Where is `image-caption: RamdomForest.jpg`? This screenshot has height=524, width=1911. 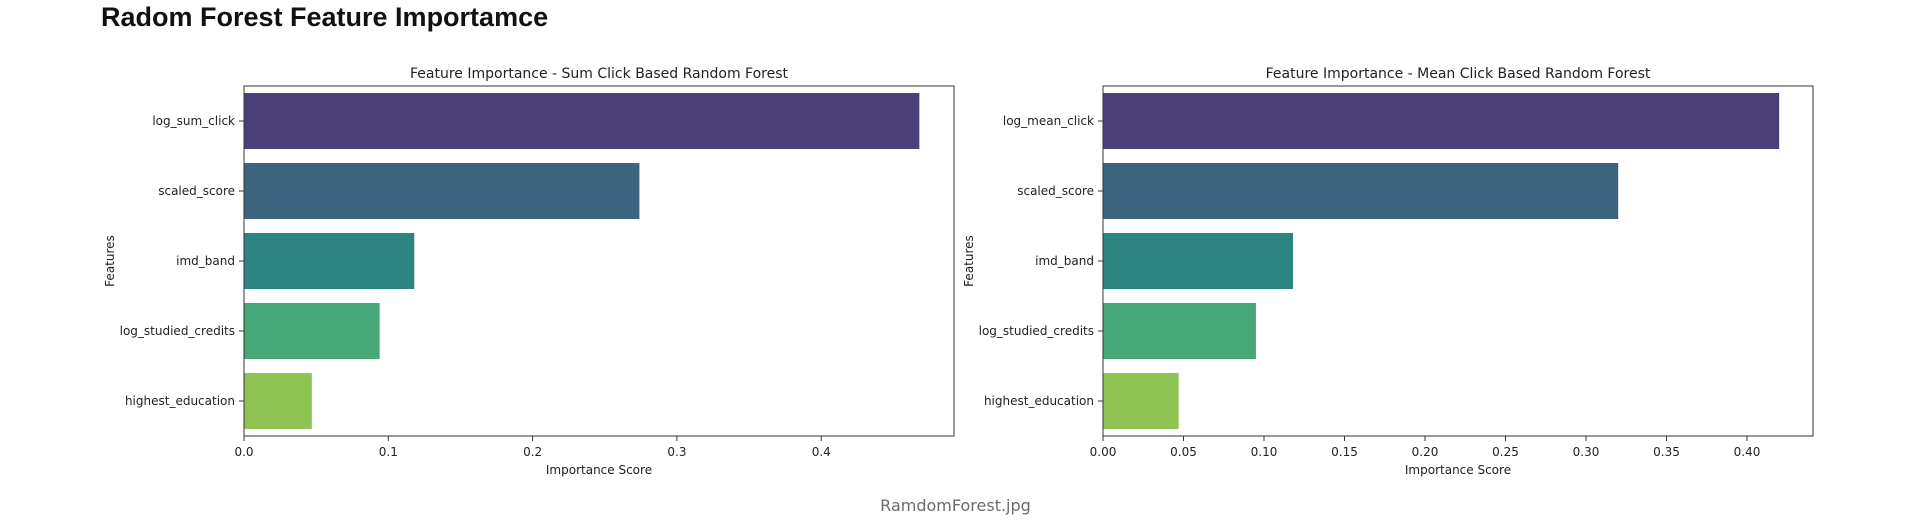
image-caption: RamdomForest.jpg is located at coordinates (955, 505).